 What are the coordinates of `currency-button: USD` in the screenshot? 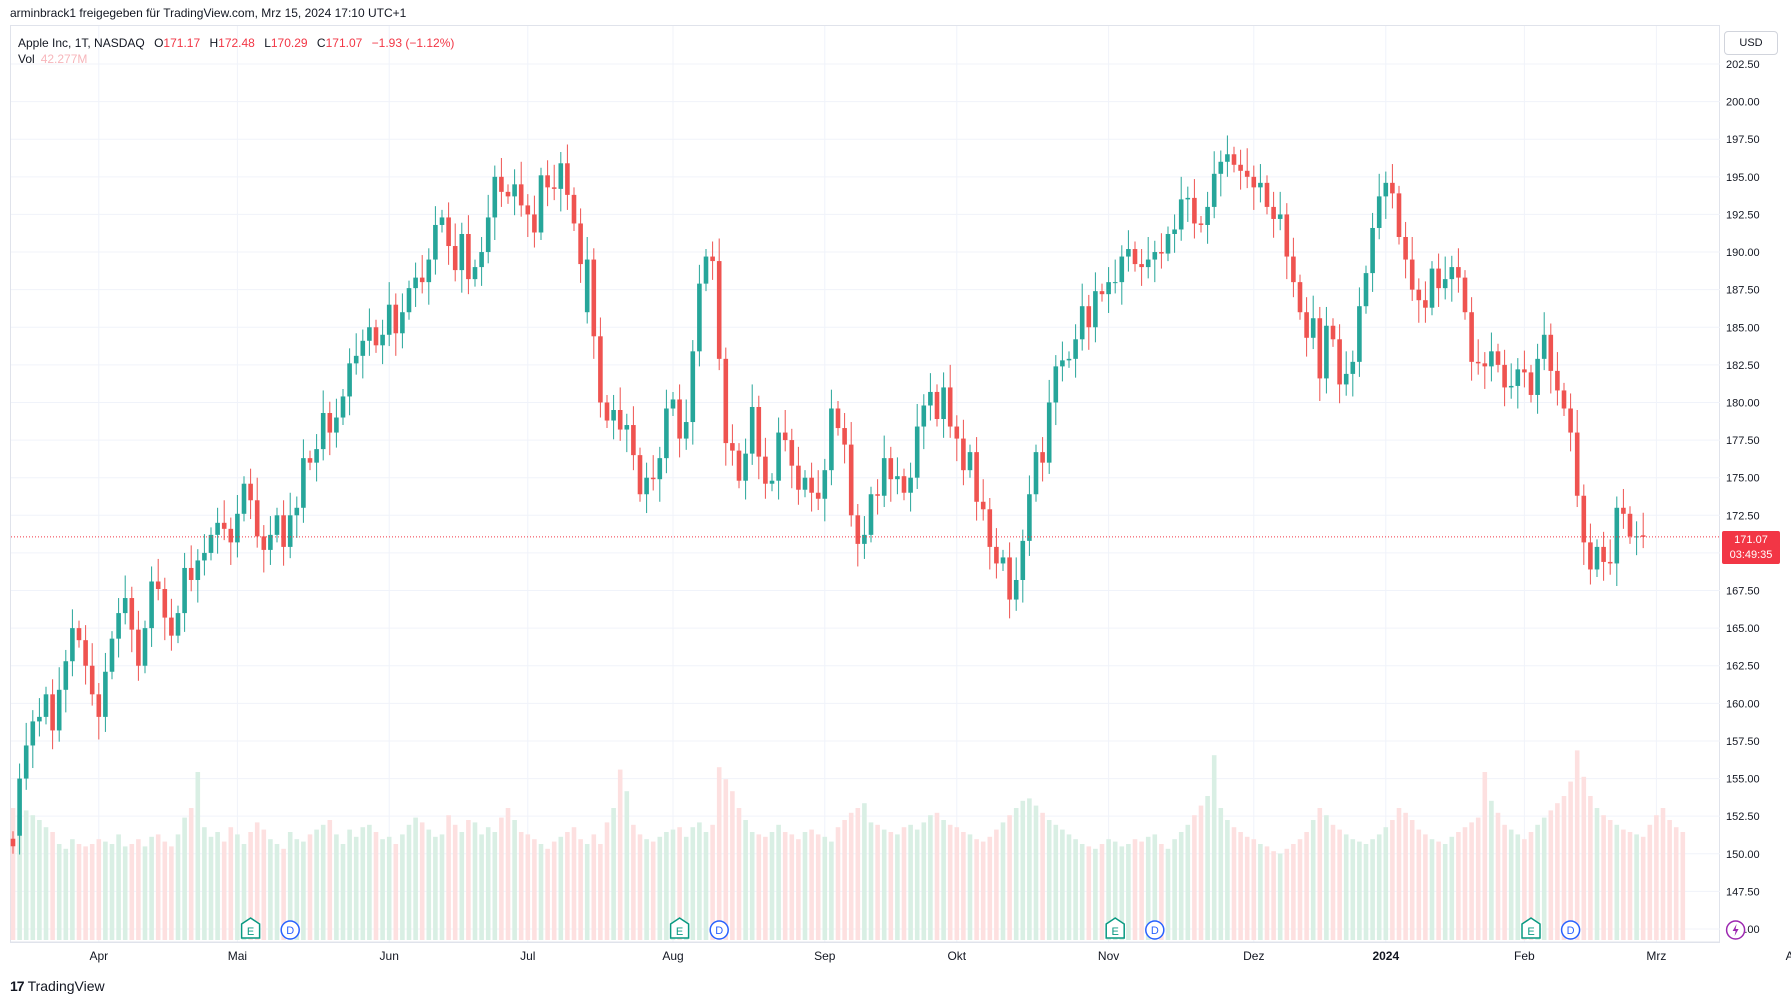 It's located at (1751, 43).